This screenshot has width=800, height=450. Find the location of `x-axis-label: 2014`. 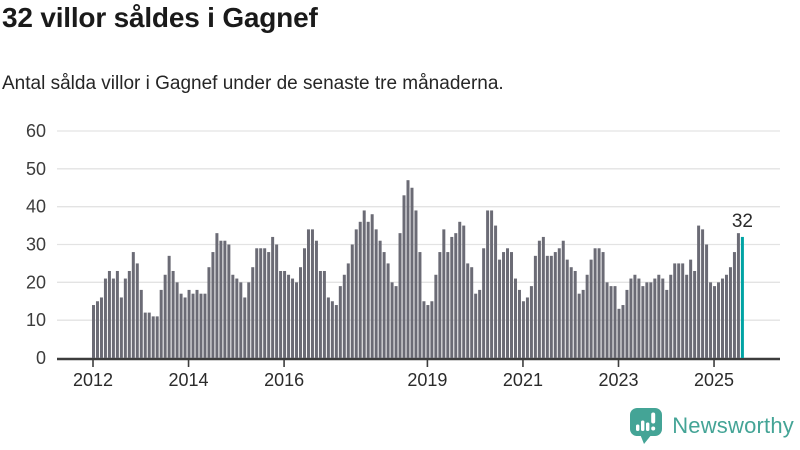

x-axis-label: 2014 is located at coordinates (189, 380).